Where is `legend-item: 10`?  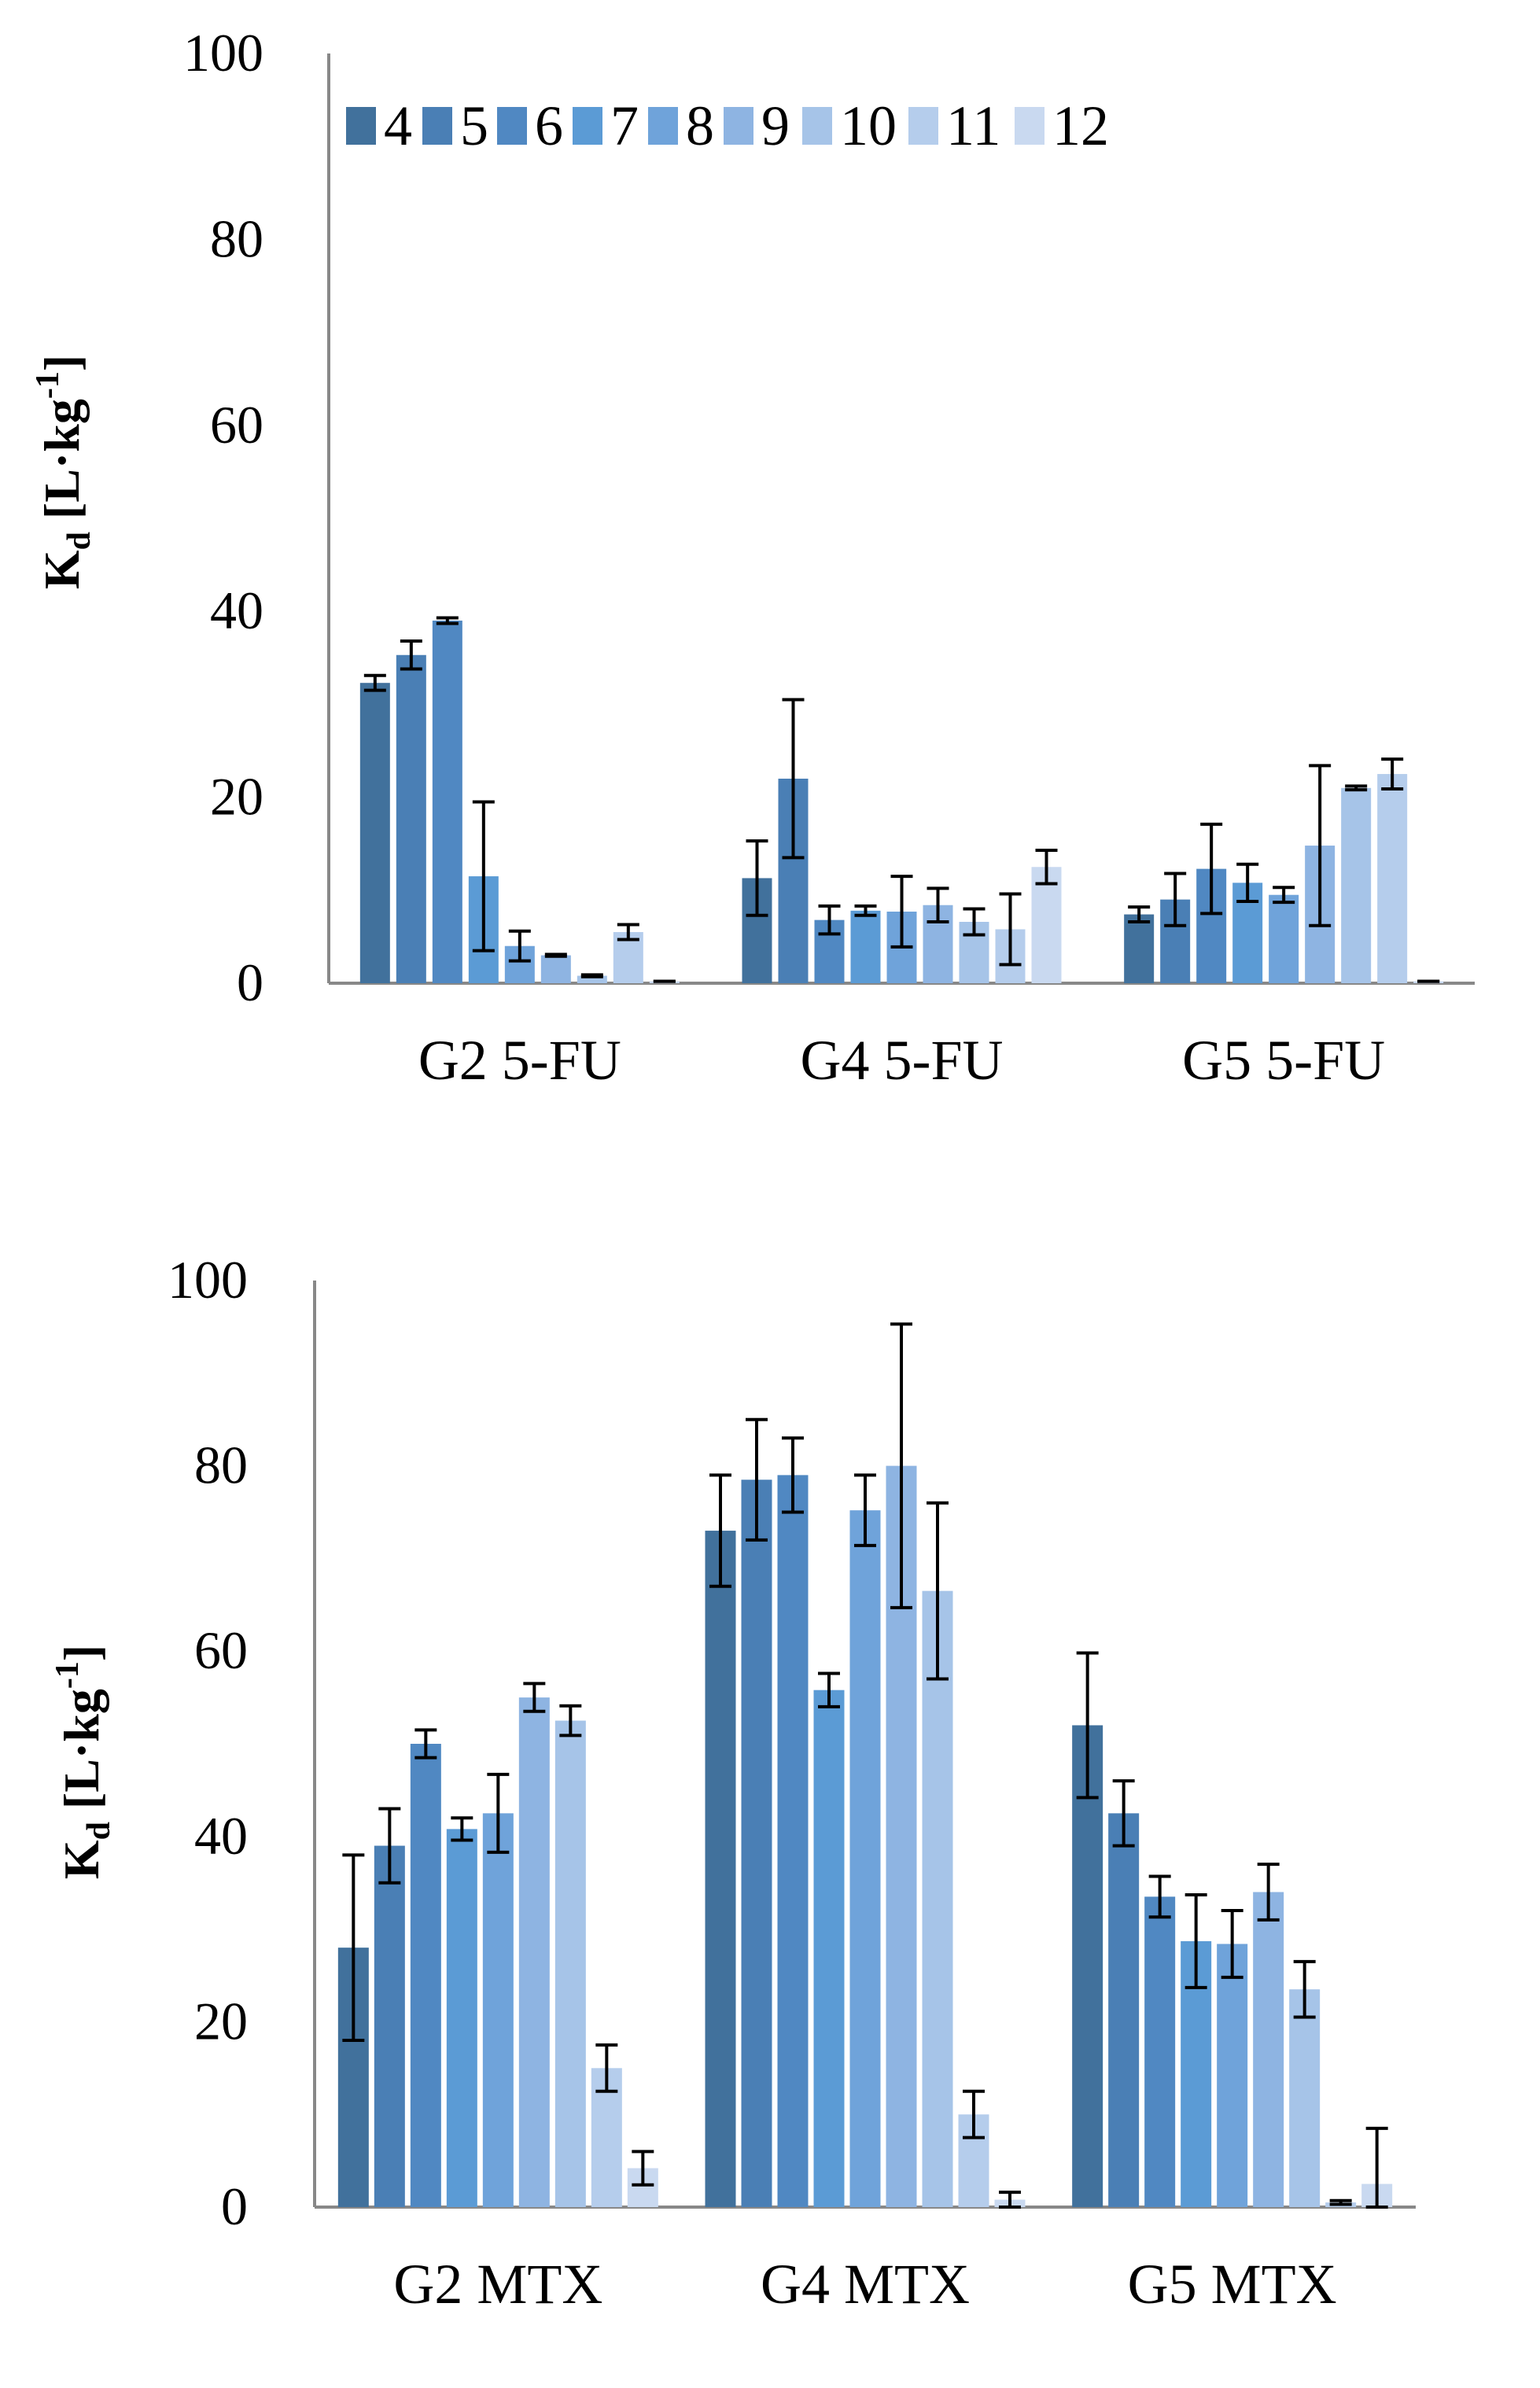 legend-item: 10 is located at coordinates (849, 125).